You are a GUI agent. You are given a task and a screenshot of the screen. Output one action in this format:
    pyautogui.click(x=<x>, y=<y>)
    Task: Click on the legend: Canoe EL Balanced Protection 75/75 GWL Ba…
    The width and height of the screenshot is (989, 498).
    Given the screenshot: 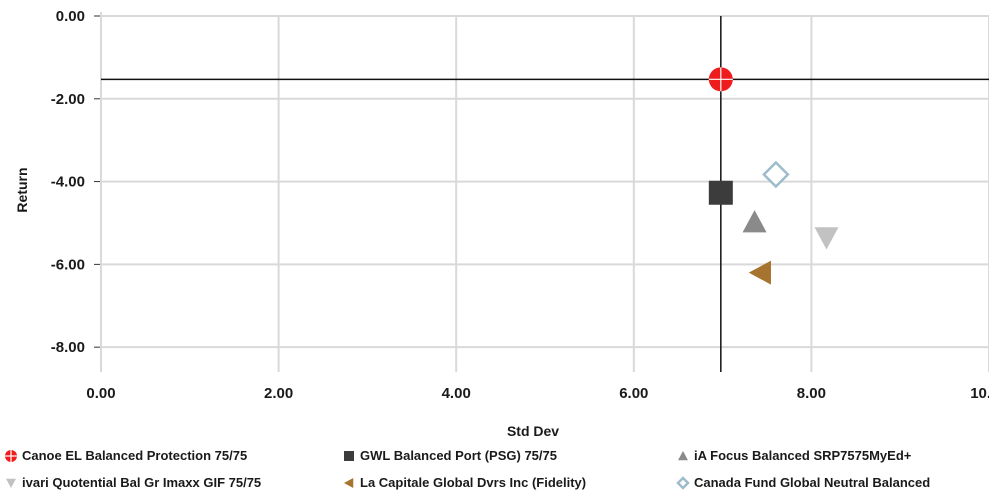 What is the action you would take?
    pyautogui.click(x=467, y=469)
    